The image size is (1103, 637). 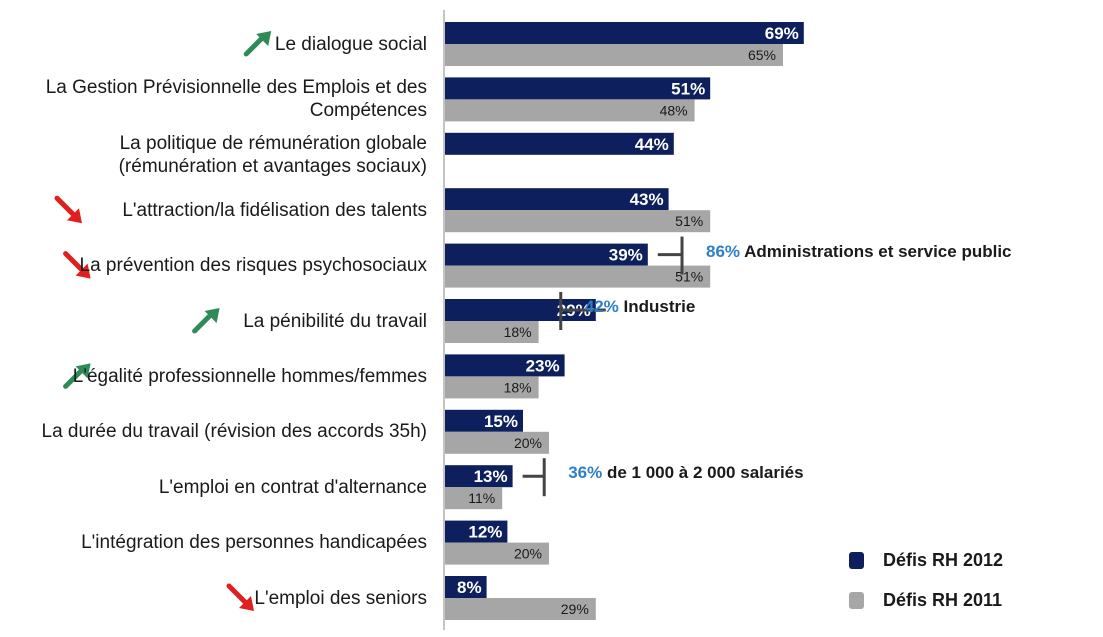 I want to click on data-label-2012: 12%, so click(x=485, y=532).